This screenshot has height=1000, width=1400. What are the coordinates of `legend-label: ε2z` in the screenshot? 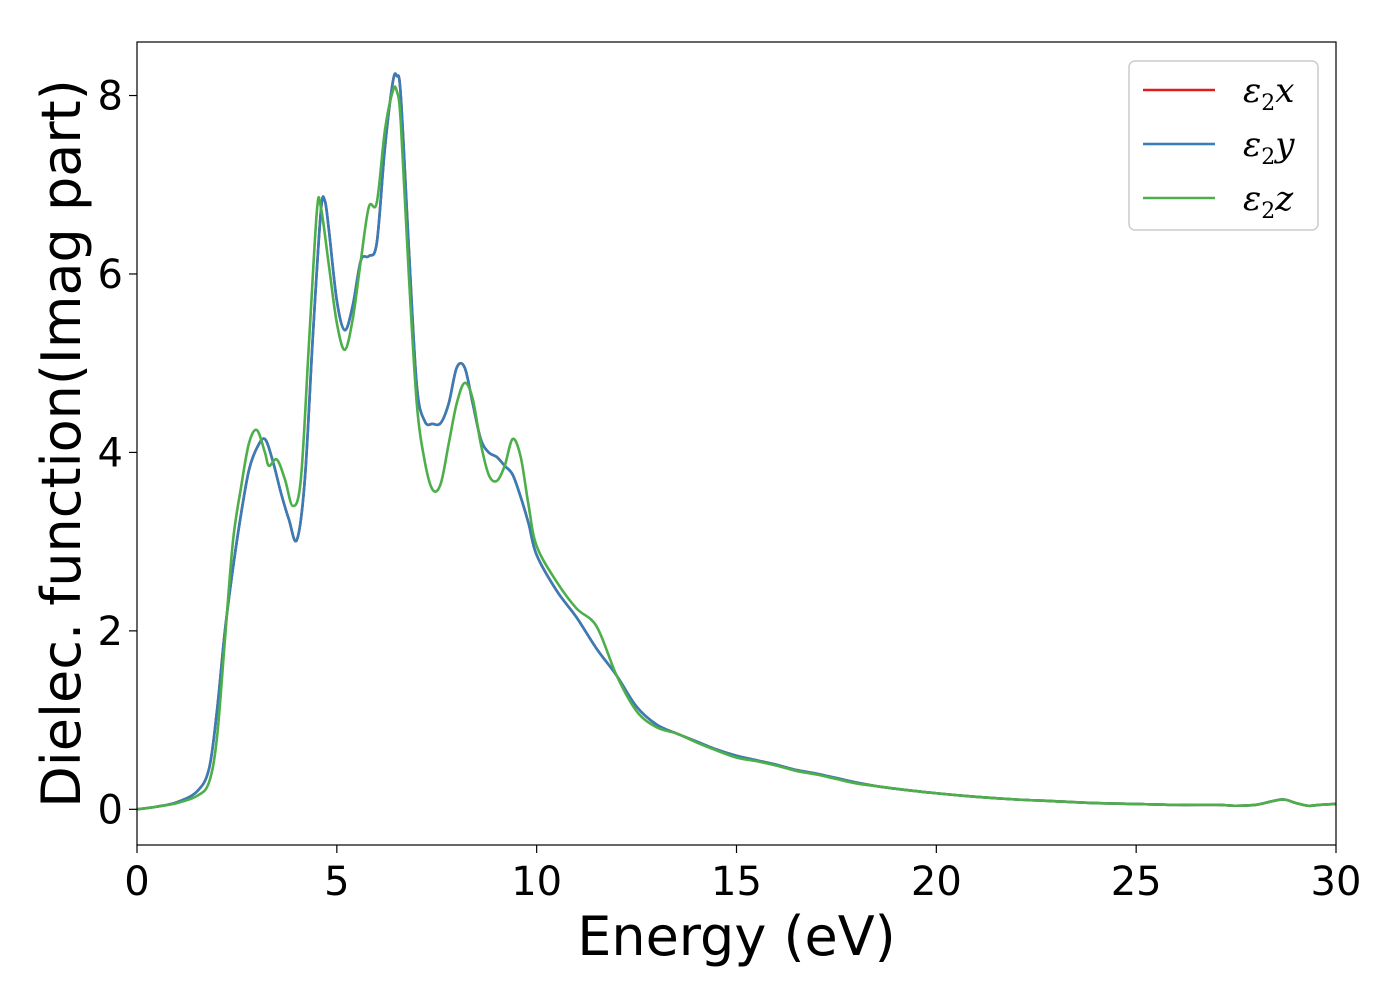 It's located at (1268, 201).